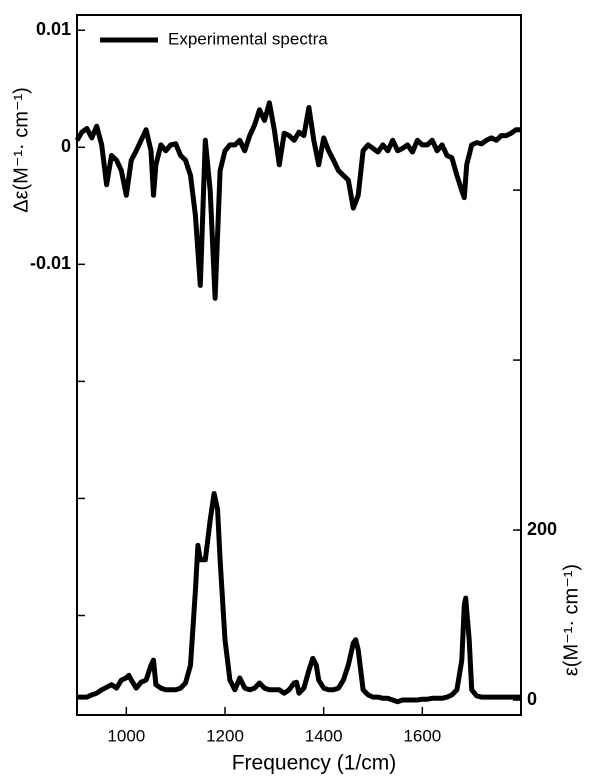  What do you see at coordinates (225, 735) in the screenshot?
I see `x-tick-label: 1200` at bounding box center [225, 735].